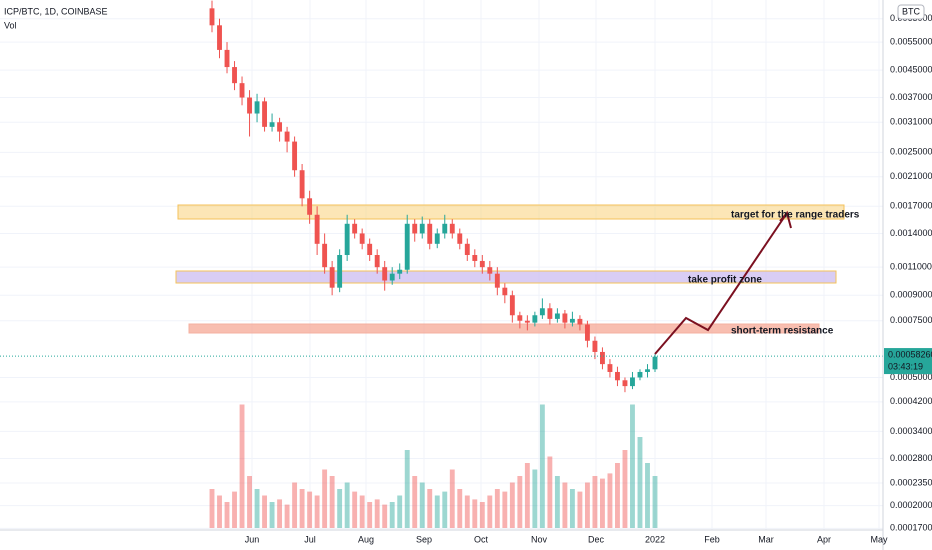  What do you see at coordinates (481, 539) in the screenshot?
I see `x-tick-label: Oct` at bounding box center [481, 539].